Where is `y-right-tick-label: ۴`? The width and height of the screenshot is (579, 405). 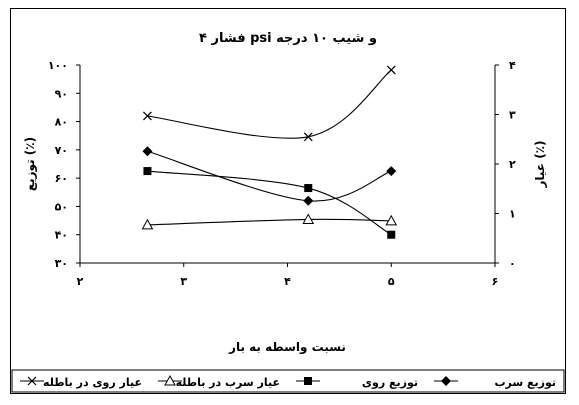
y-right-tick-label: ۴ is located at coordinates (512, 65).